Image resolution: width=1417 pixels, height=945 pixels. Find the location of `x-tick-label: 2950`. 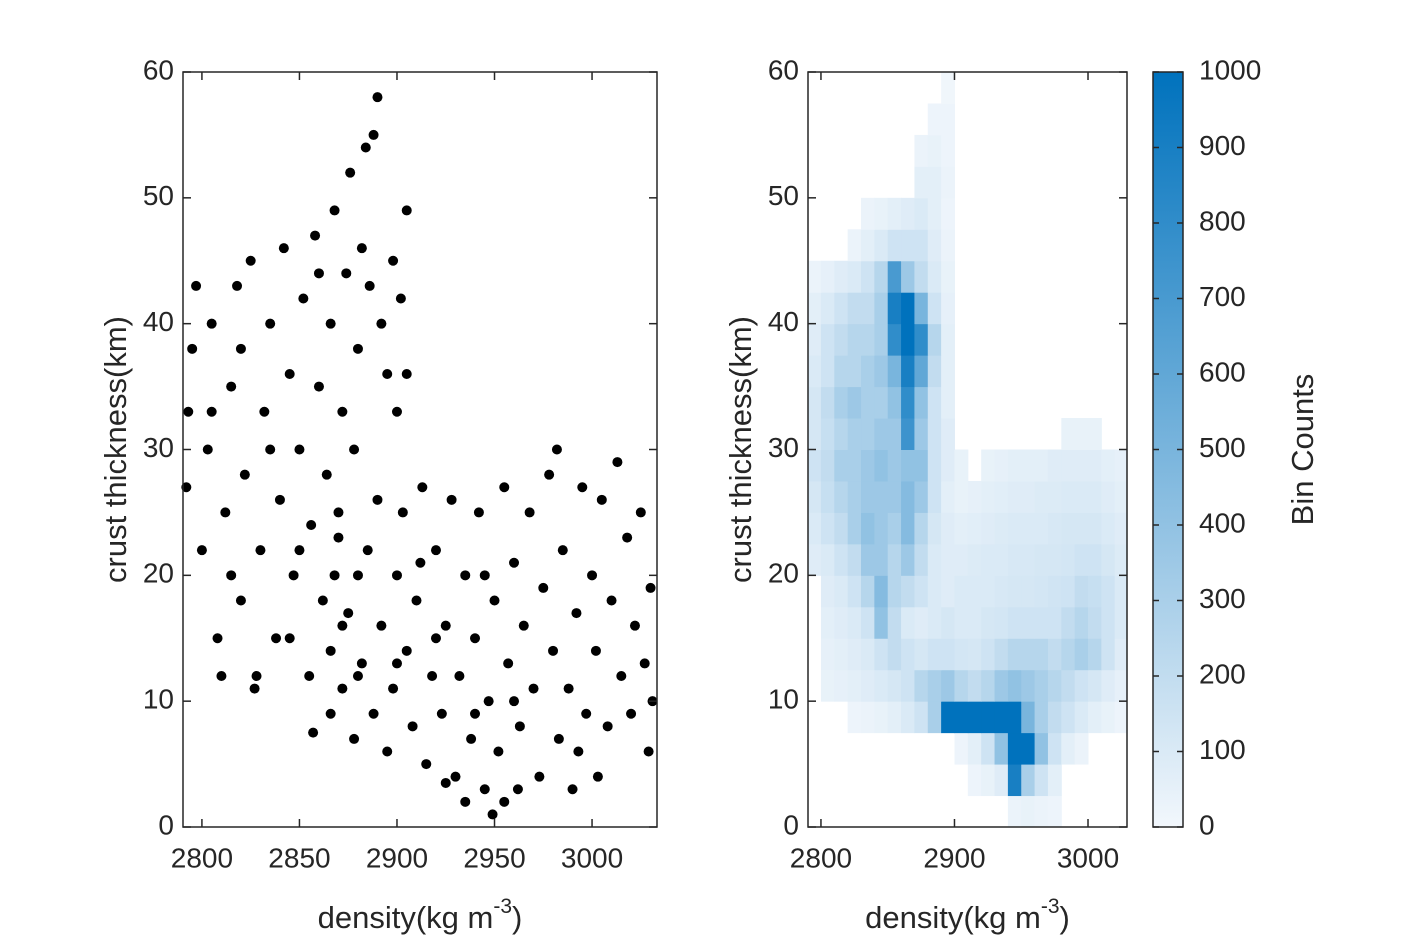

x-tick-label: 2950 is located at coordinates (494, 857).